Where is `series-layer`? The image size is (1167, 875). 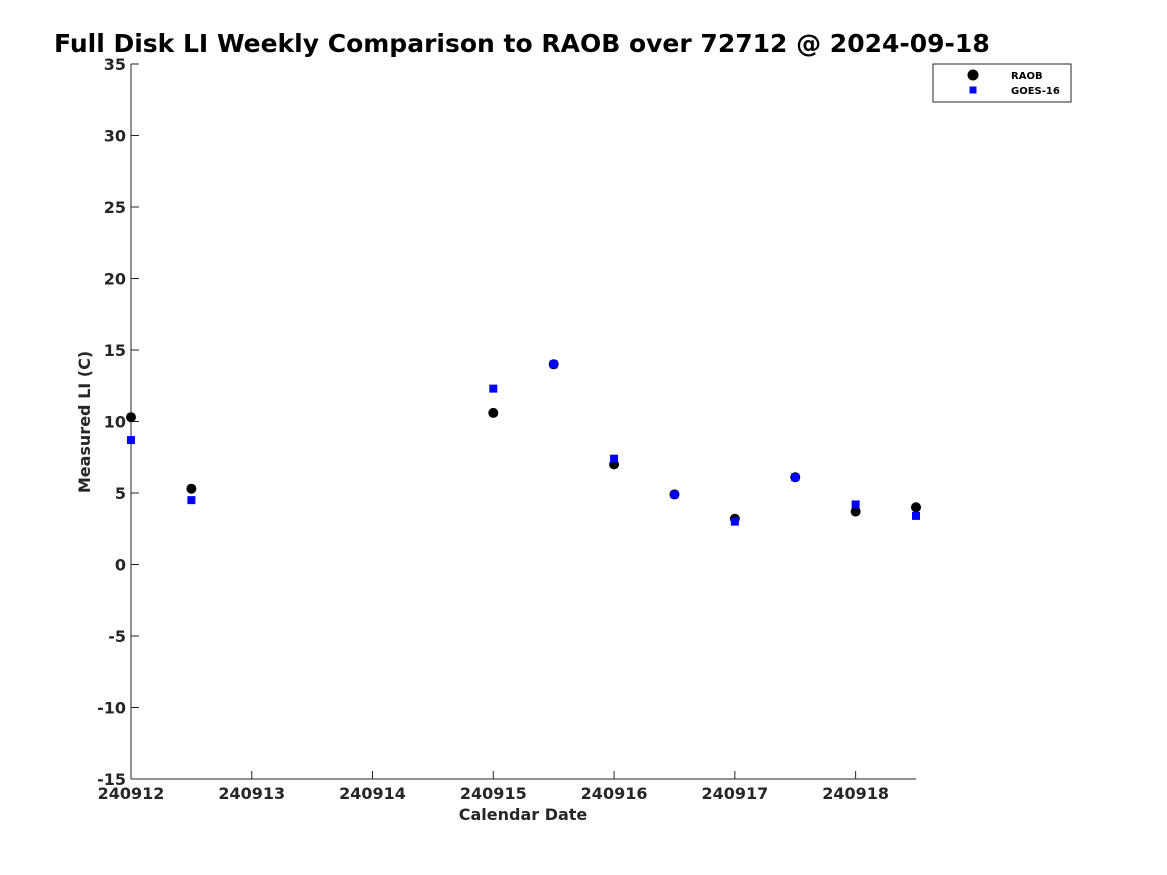 series-layer is located at coordinates (523, 442).